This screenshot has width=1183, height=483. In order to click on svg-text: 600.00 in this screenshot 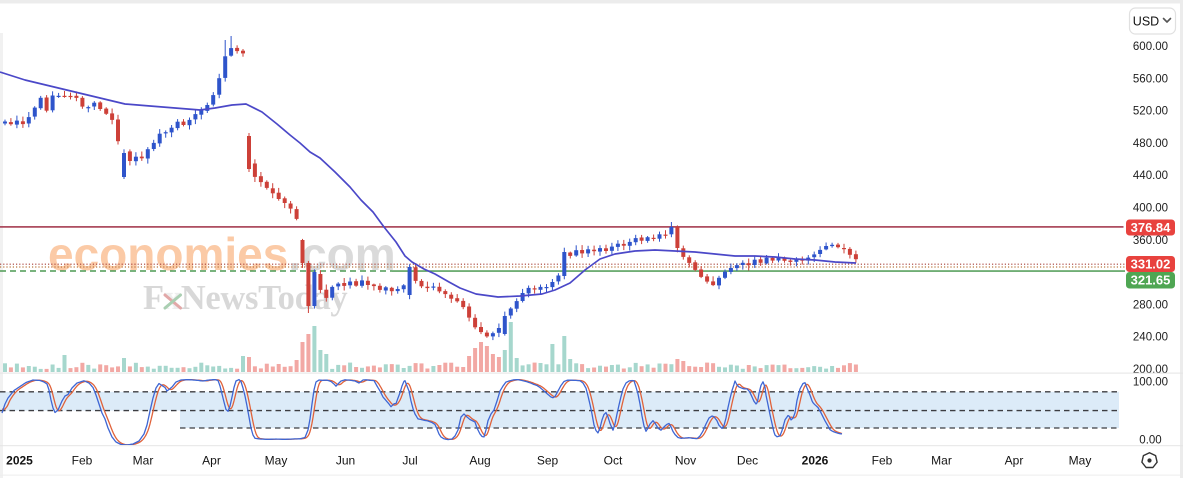, I will do `click(1150, 47)`.